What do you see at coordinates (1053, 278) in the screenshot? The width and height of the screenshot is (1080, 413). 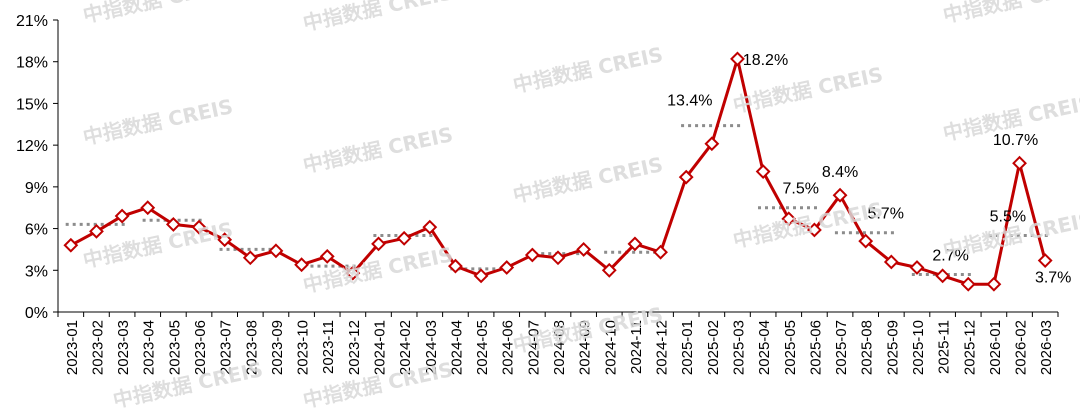 I see `data-label: 3.7%` at bounding box center [1053, 278].